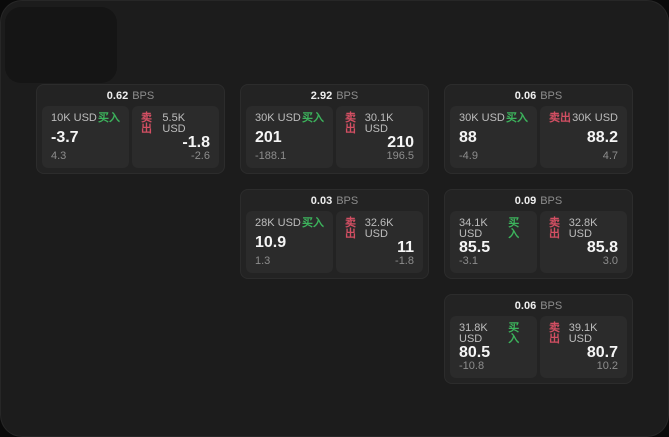 The height and width of the screenshot is (437, 669). I want to click on sell-sub-value: 196.5, so click(400, 156).